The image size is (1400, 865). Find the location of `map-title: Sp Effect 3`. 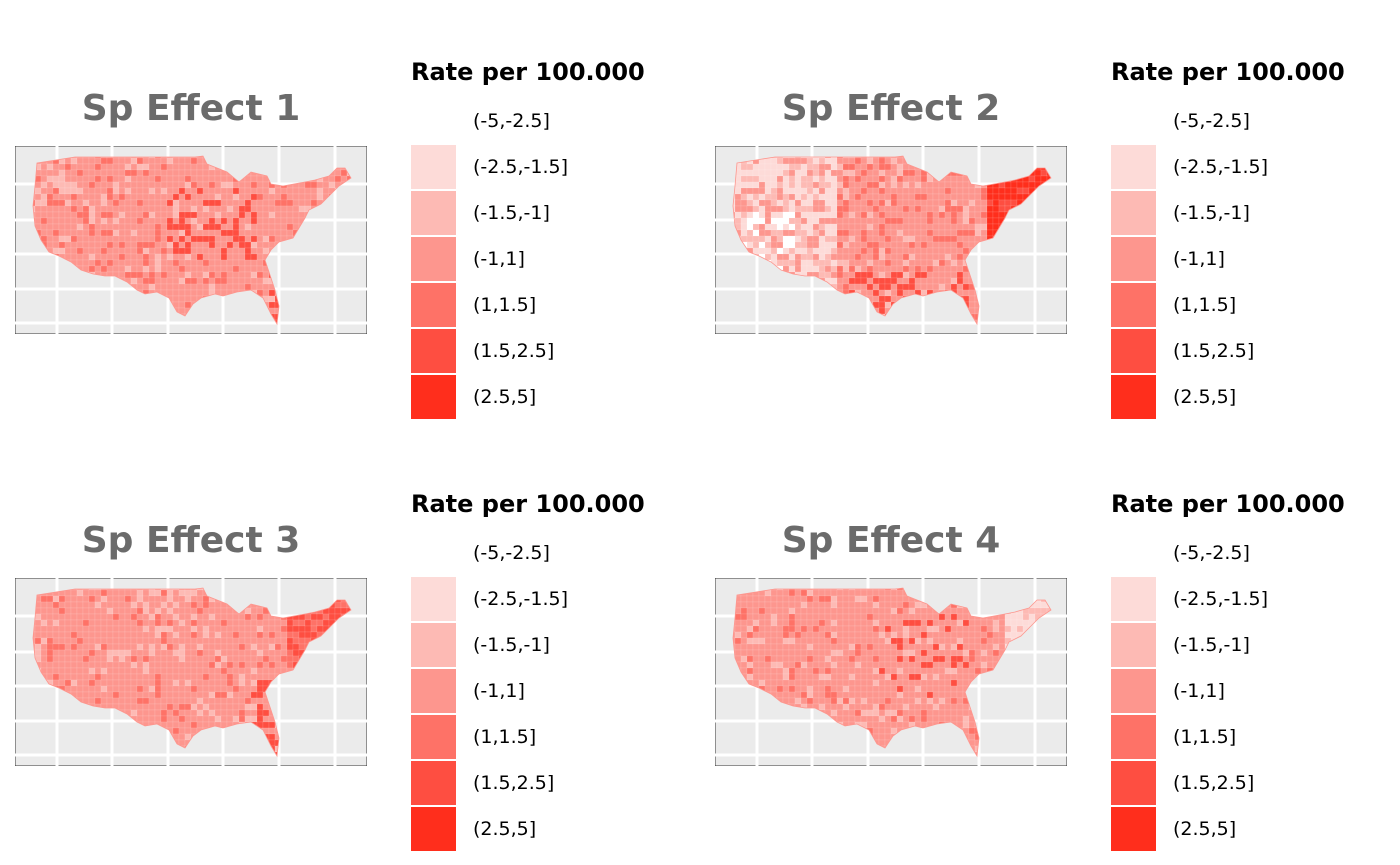

map-title: Sp Effect 3 is located at coordinates (191, 540).